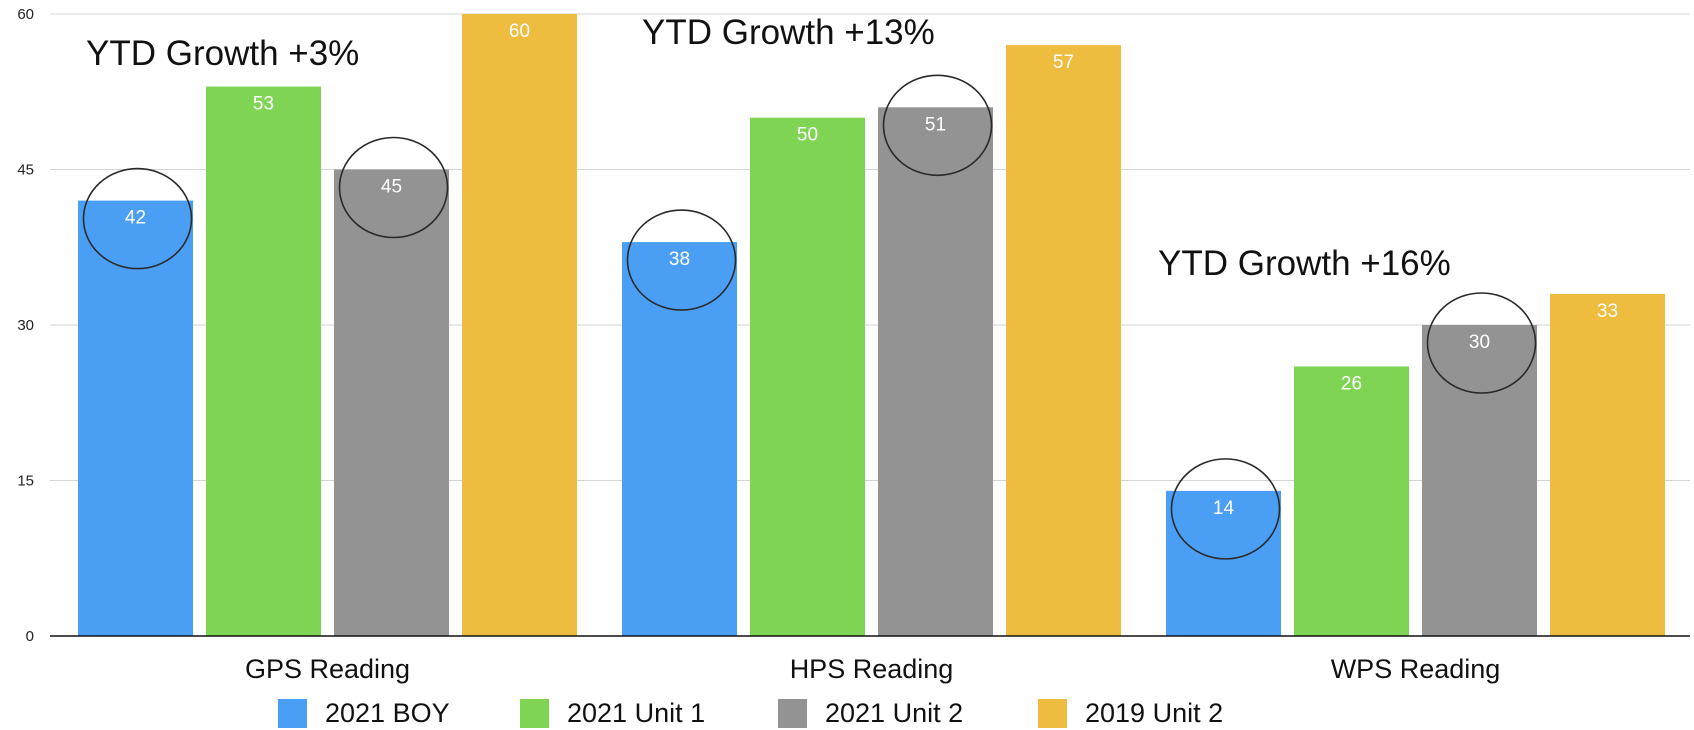  I want to click on bar-data-label: 57, so click(1063, 62).